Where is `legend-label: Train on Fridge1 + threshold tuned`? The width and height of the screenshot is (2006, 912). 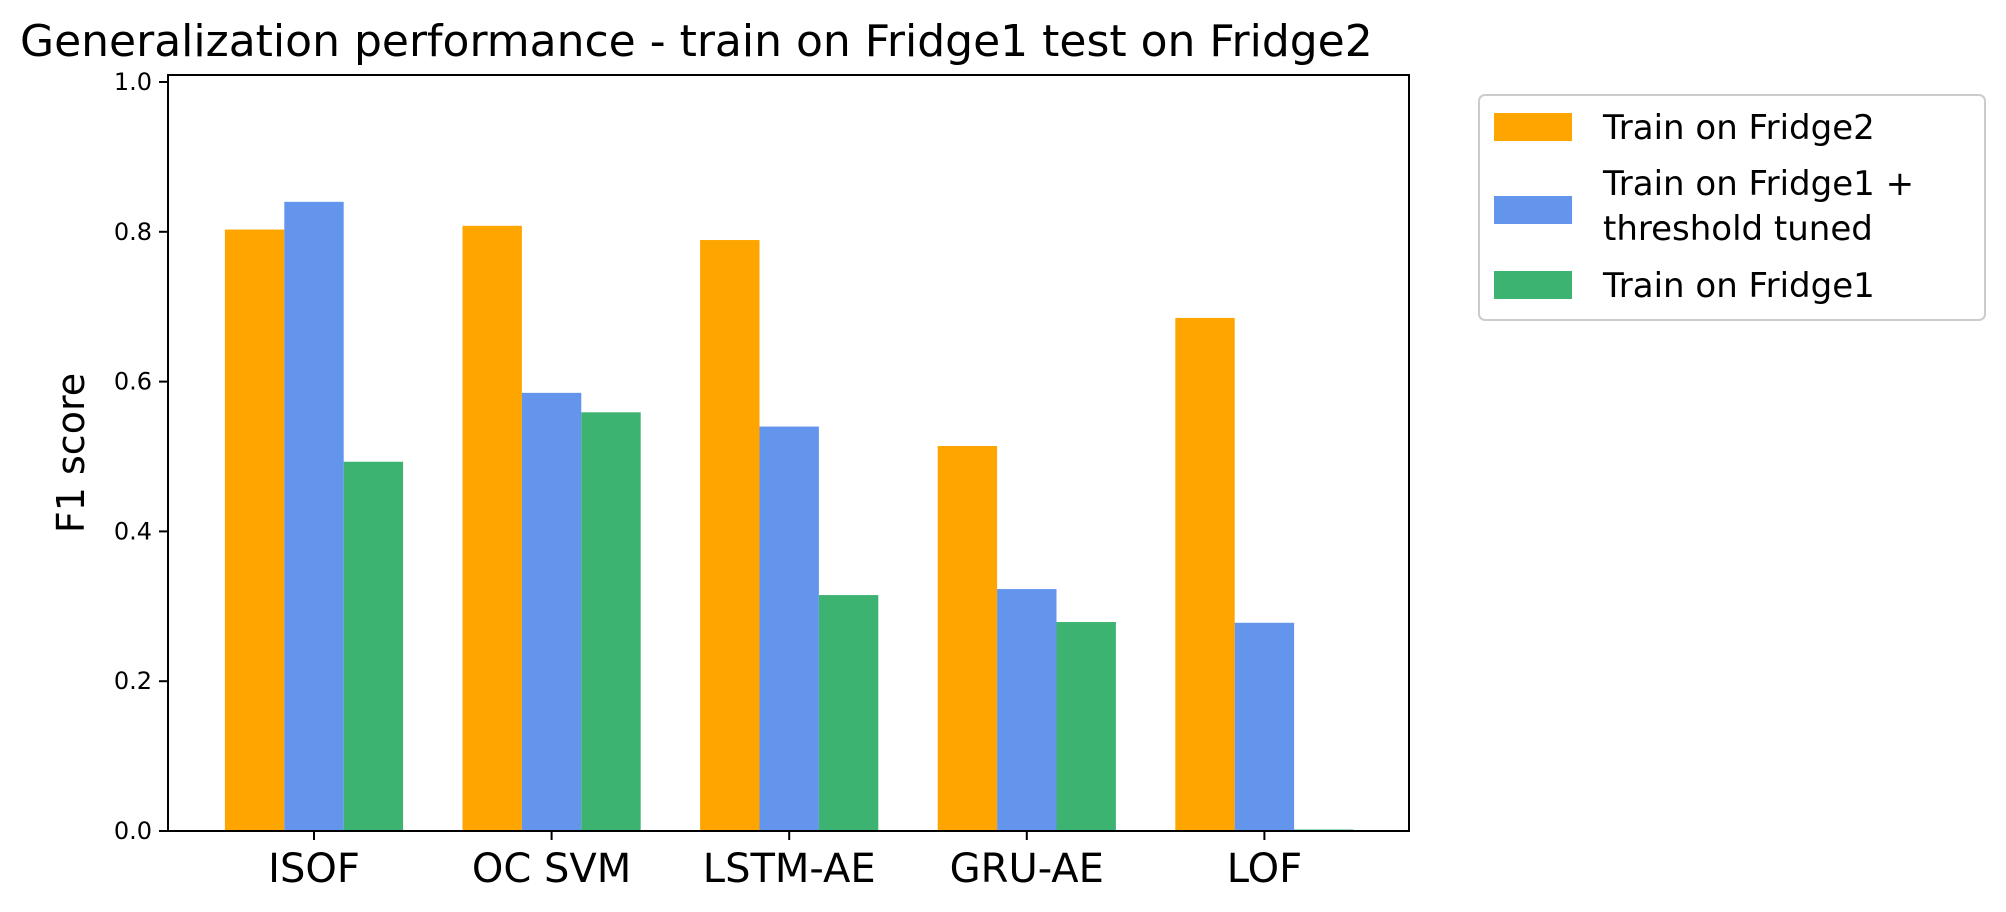
legend-label: Train on Fridge1 + threshold tuned is located at coordinates (1758, 206).